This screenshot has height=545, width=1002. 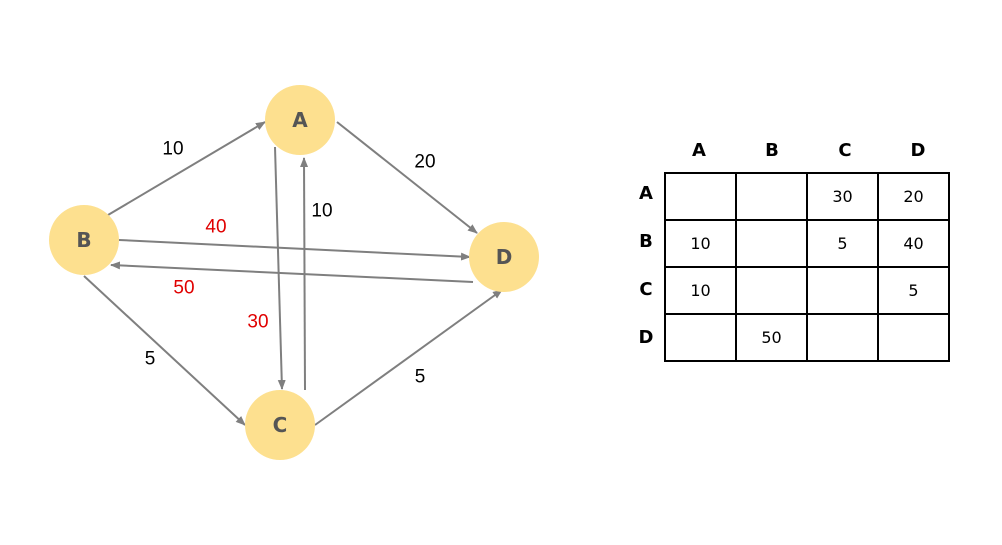 I want to click on matrix-cell-d-b: 50, so click(x=771, y=337).